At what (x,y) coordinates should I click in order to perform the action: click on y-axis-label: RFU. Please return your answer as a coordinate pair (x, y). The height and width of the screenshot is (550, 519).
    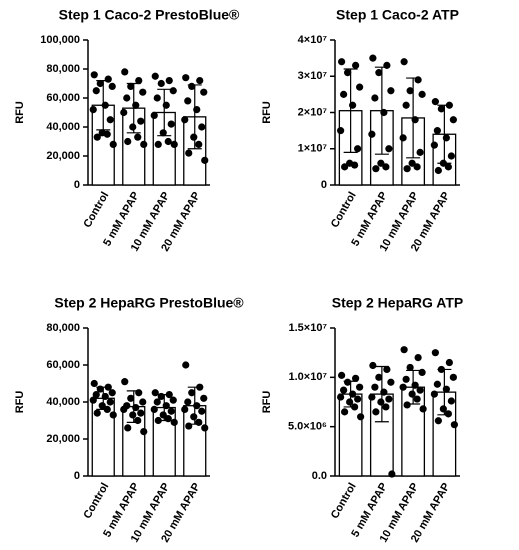
    Looking at the image, I should click on (20, 402).